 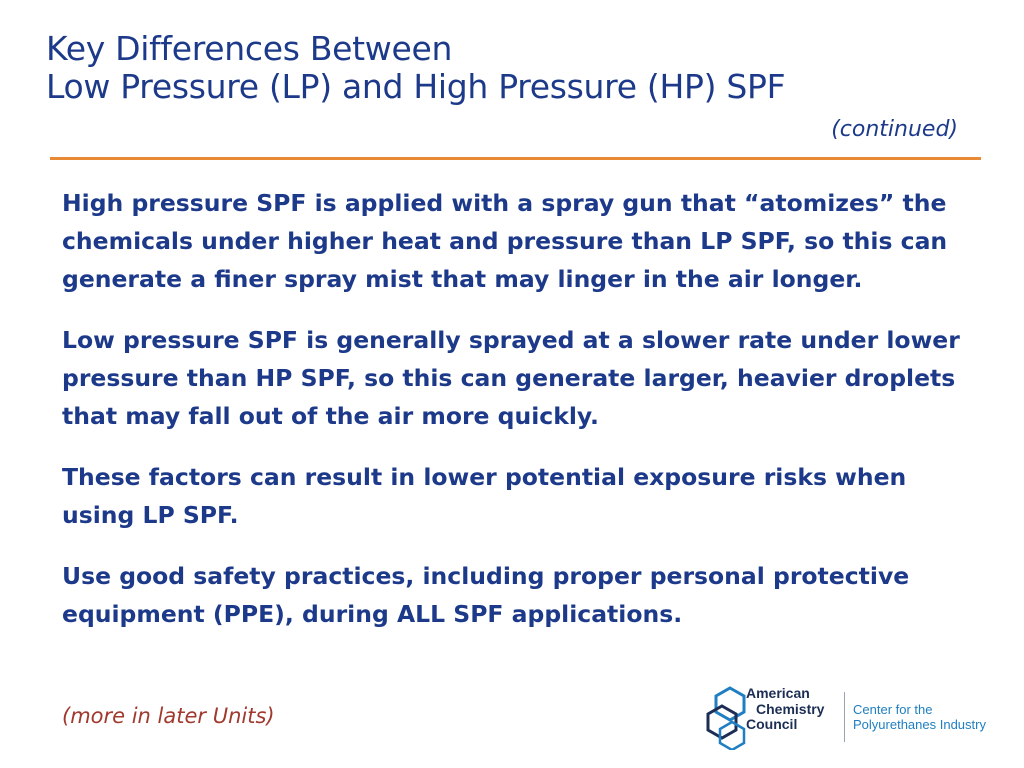 I want to click on slide-title-line-1: Key Differences Between, so click(x=249, y=48).